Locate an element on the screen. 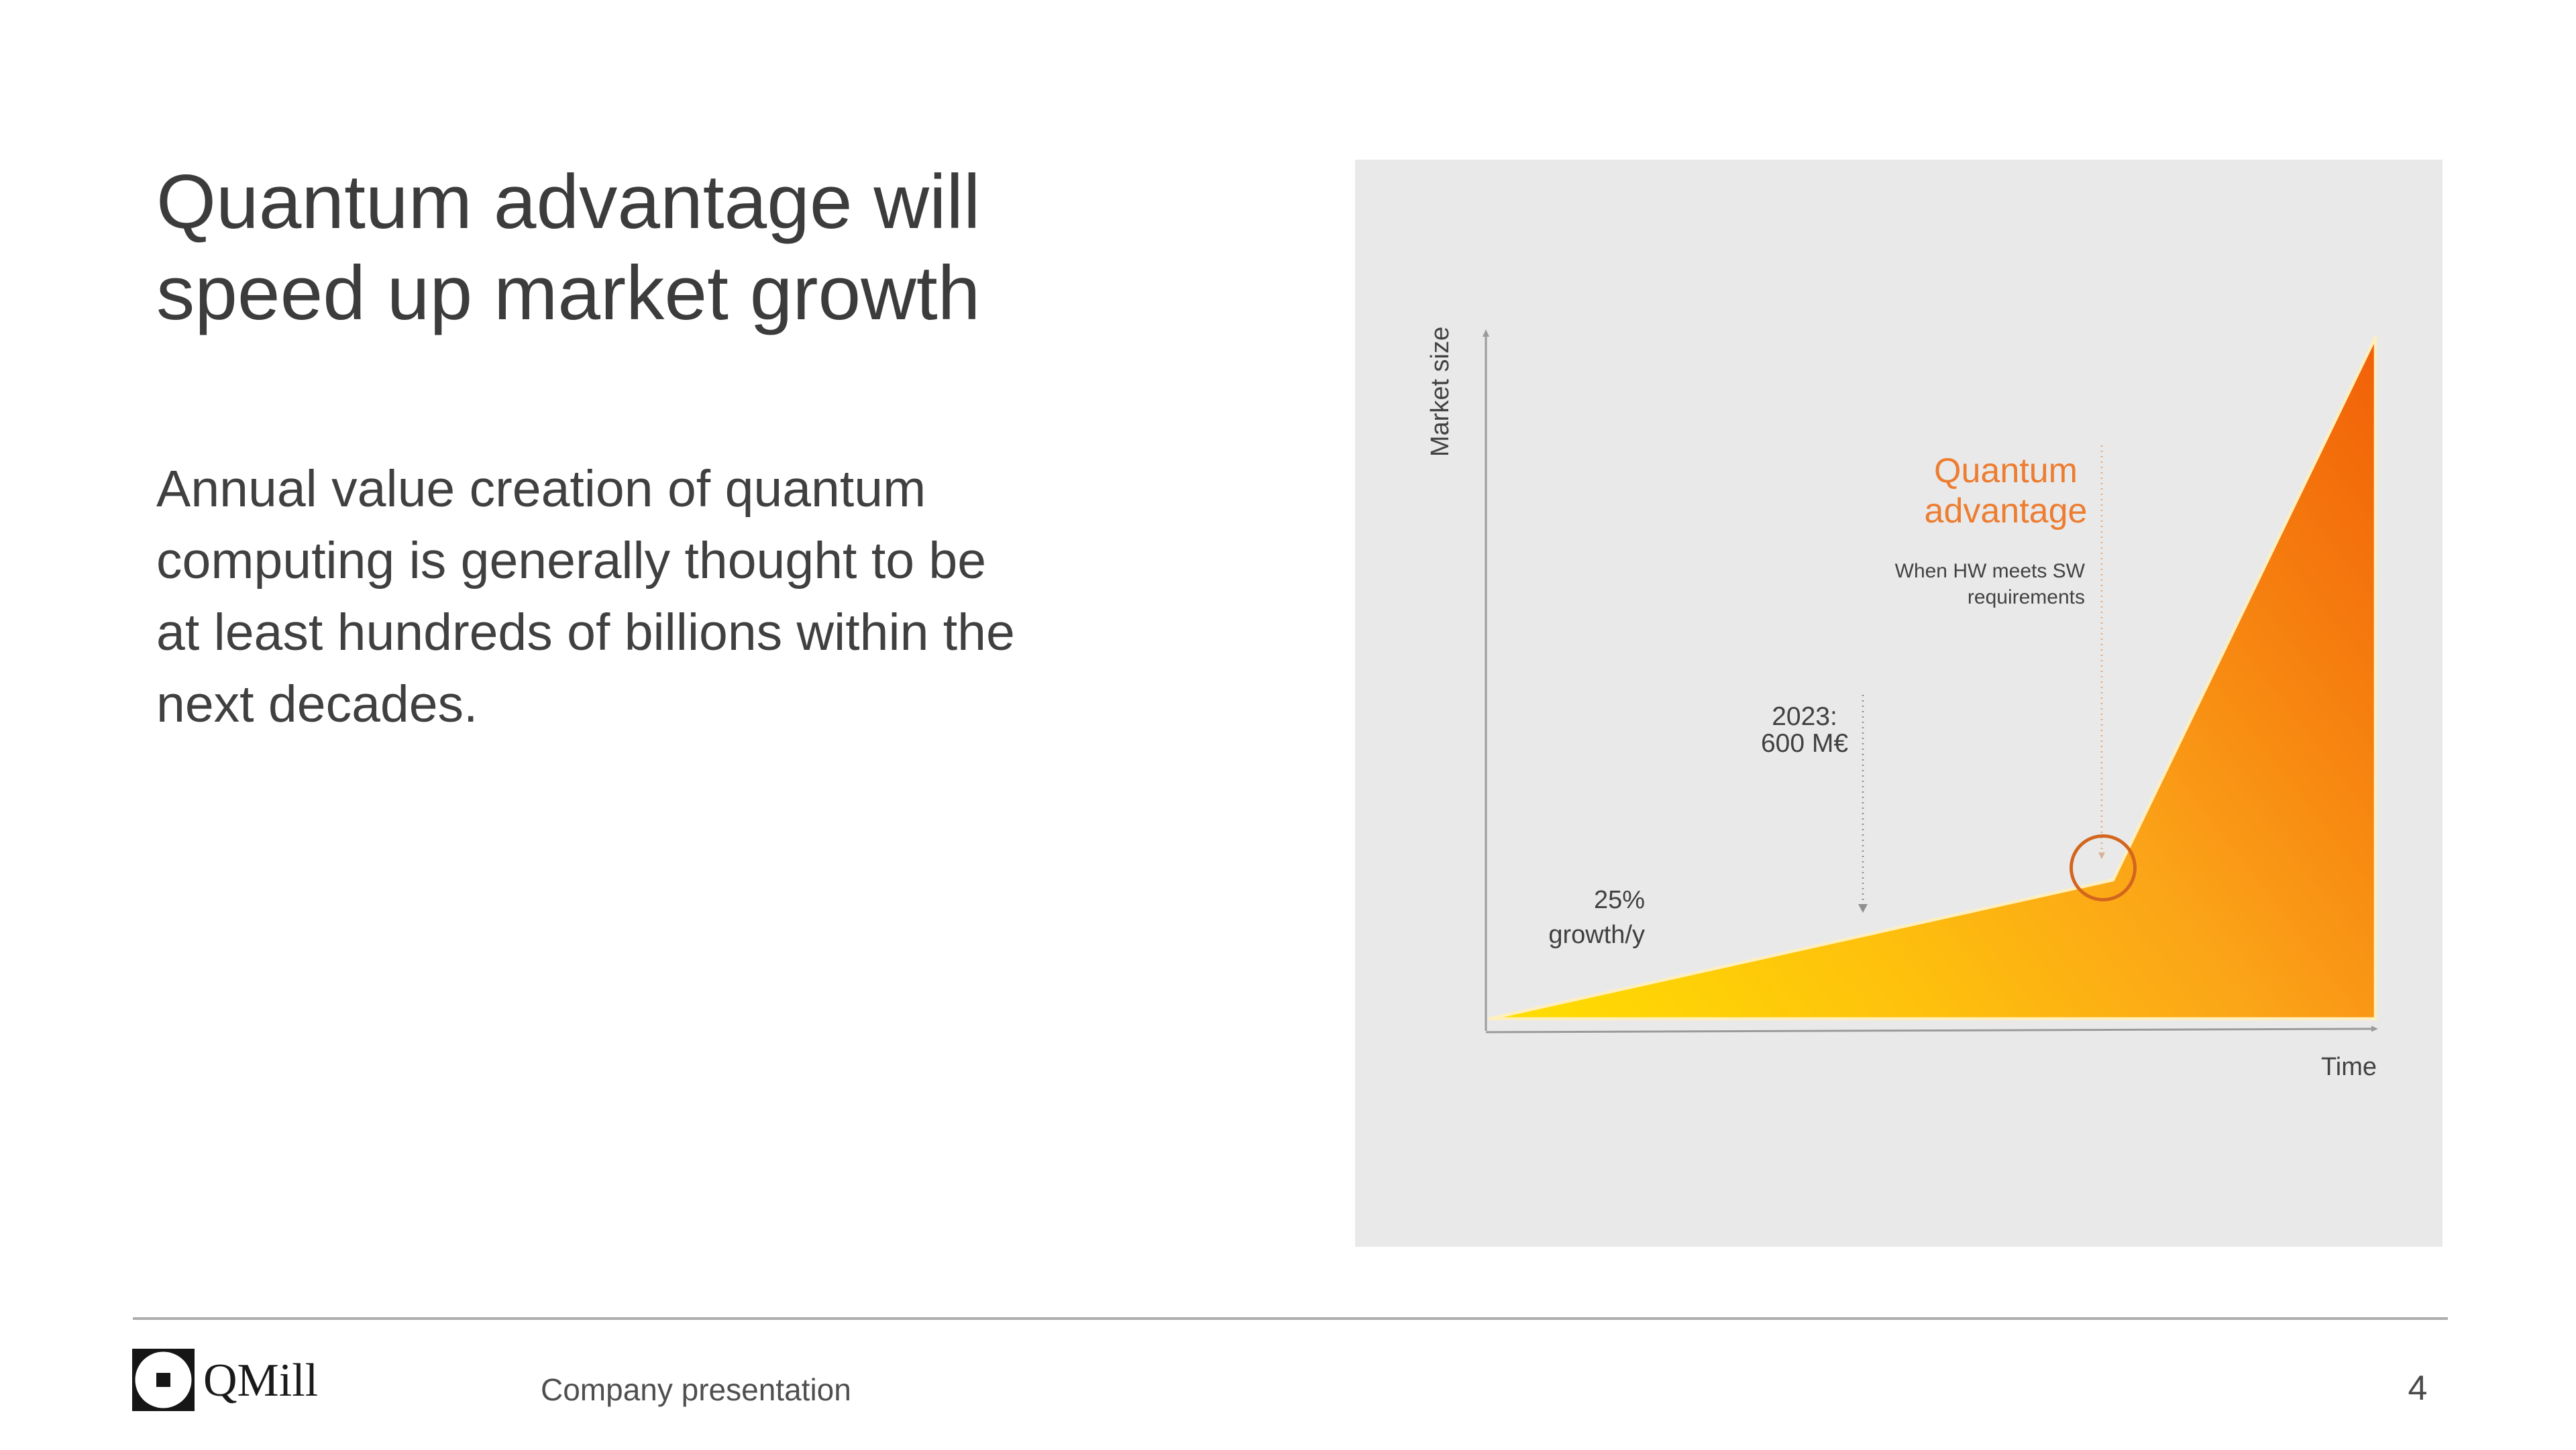 The image size is (2576, 1450). svg-text: requirements is located at coordinates (2026, 597).